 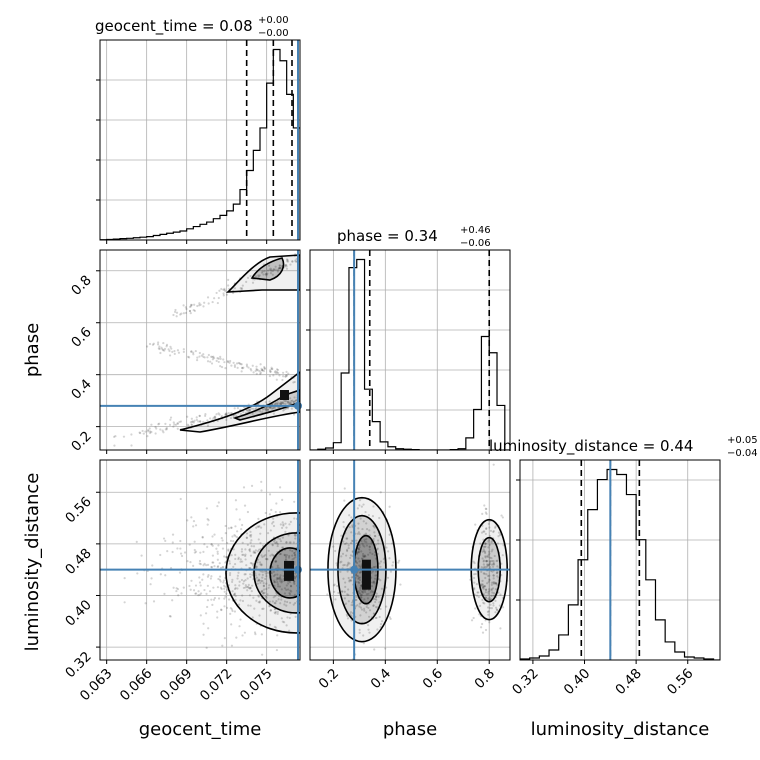 I want to click on panel-bg-f, so click(x=620, y=560).